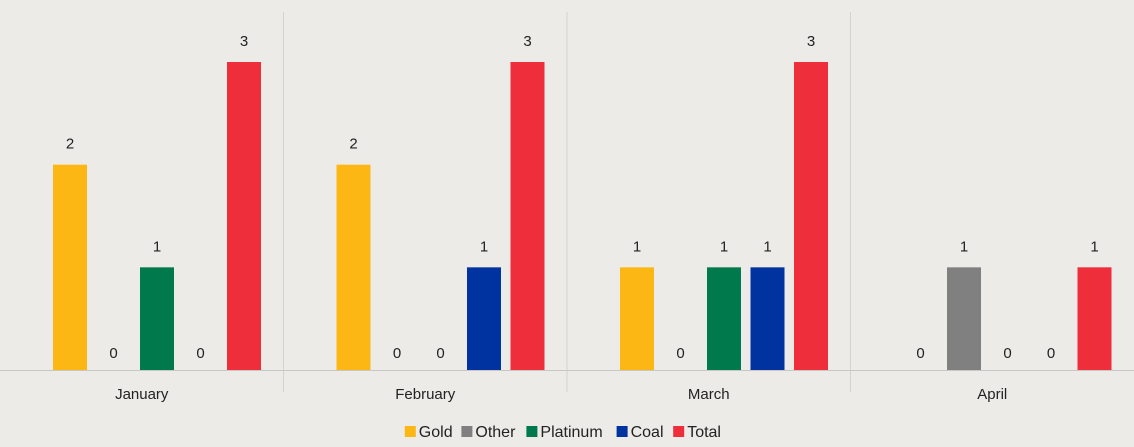 This screenshot has height=447, width=1134. I want to click on bar-total-january, so click(244, 216).